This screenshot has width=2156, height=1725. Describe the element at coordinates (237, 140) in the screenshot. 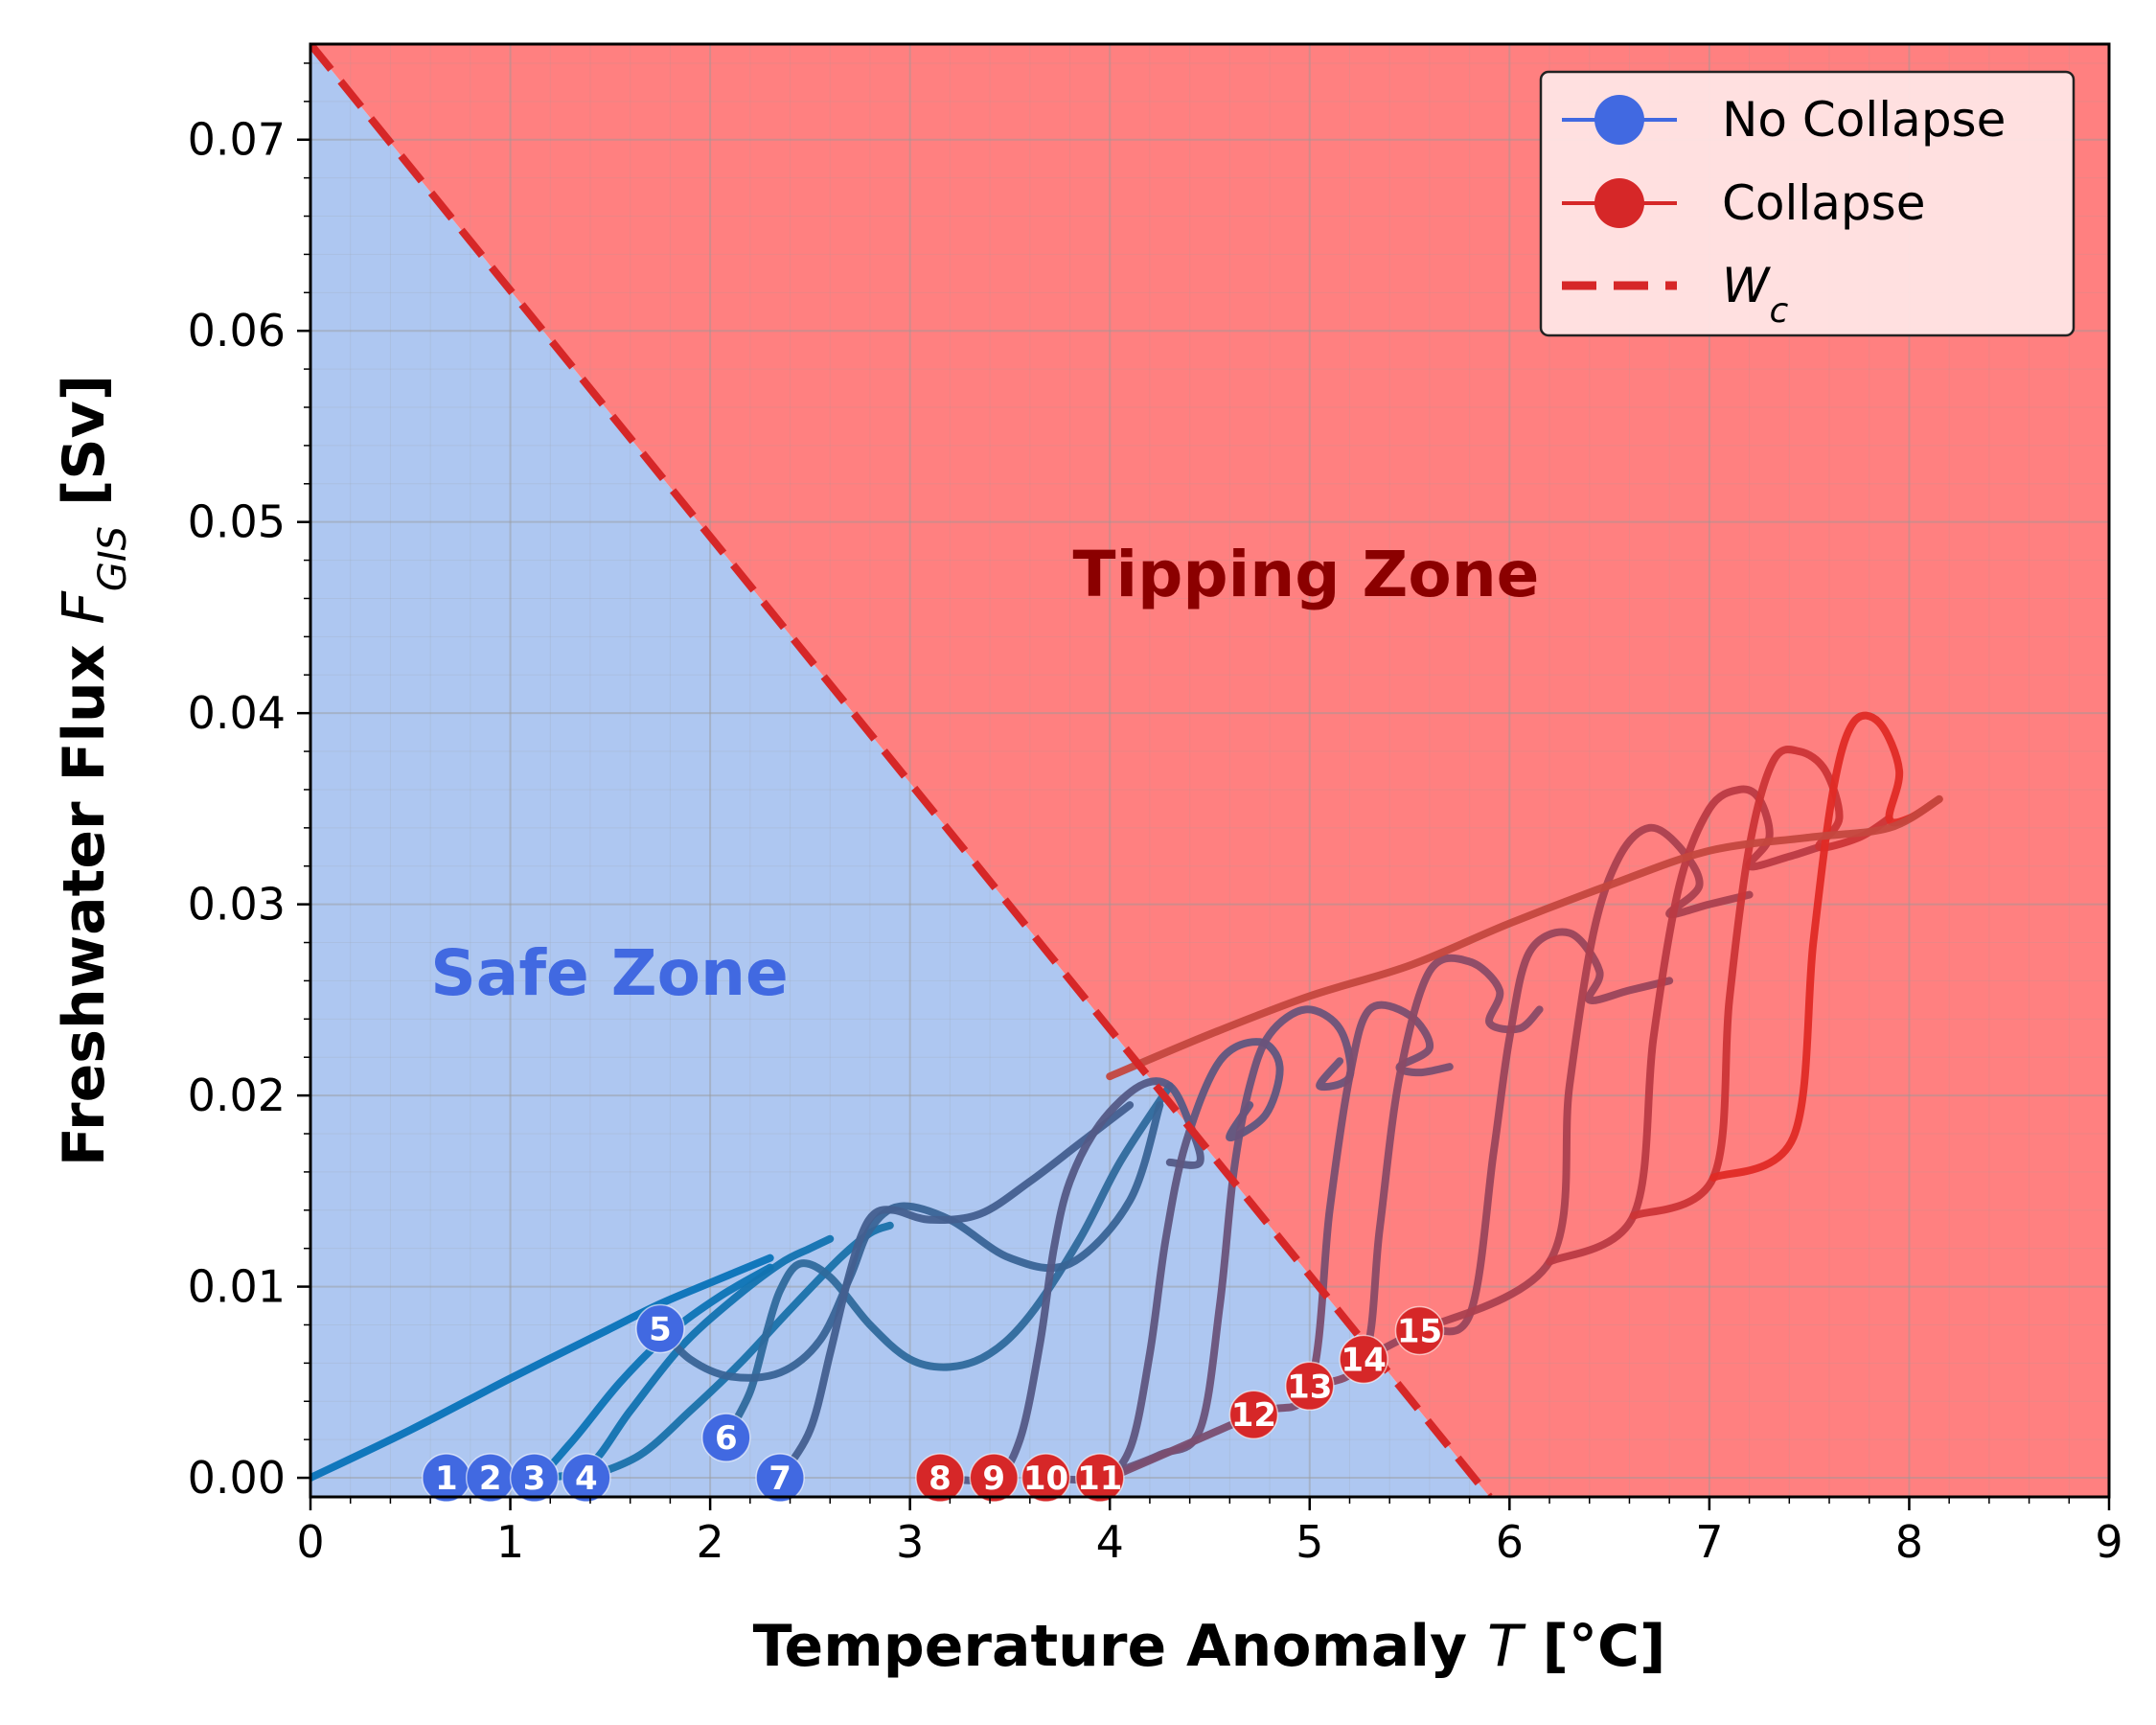

I see `y-tick-label: 0.07` at that location.